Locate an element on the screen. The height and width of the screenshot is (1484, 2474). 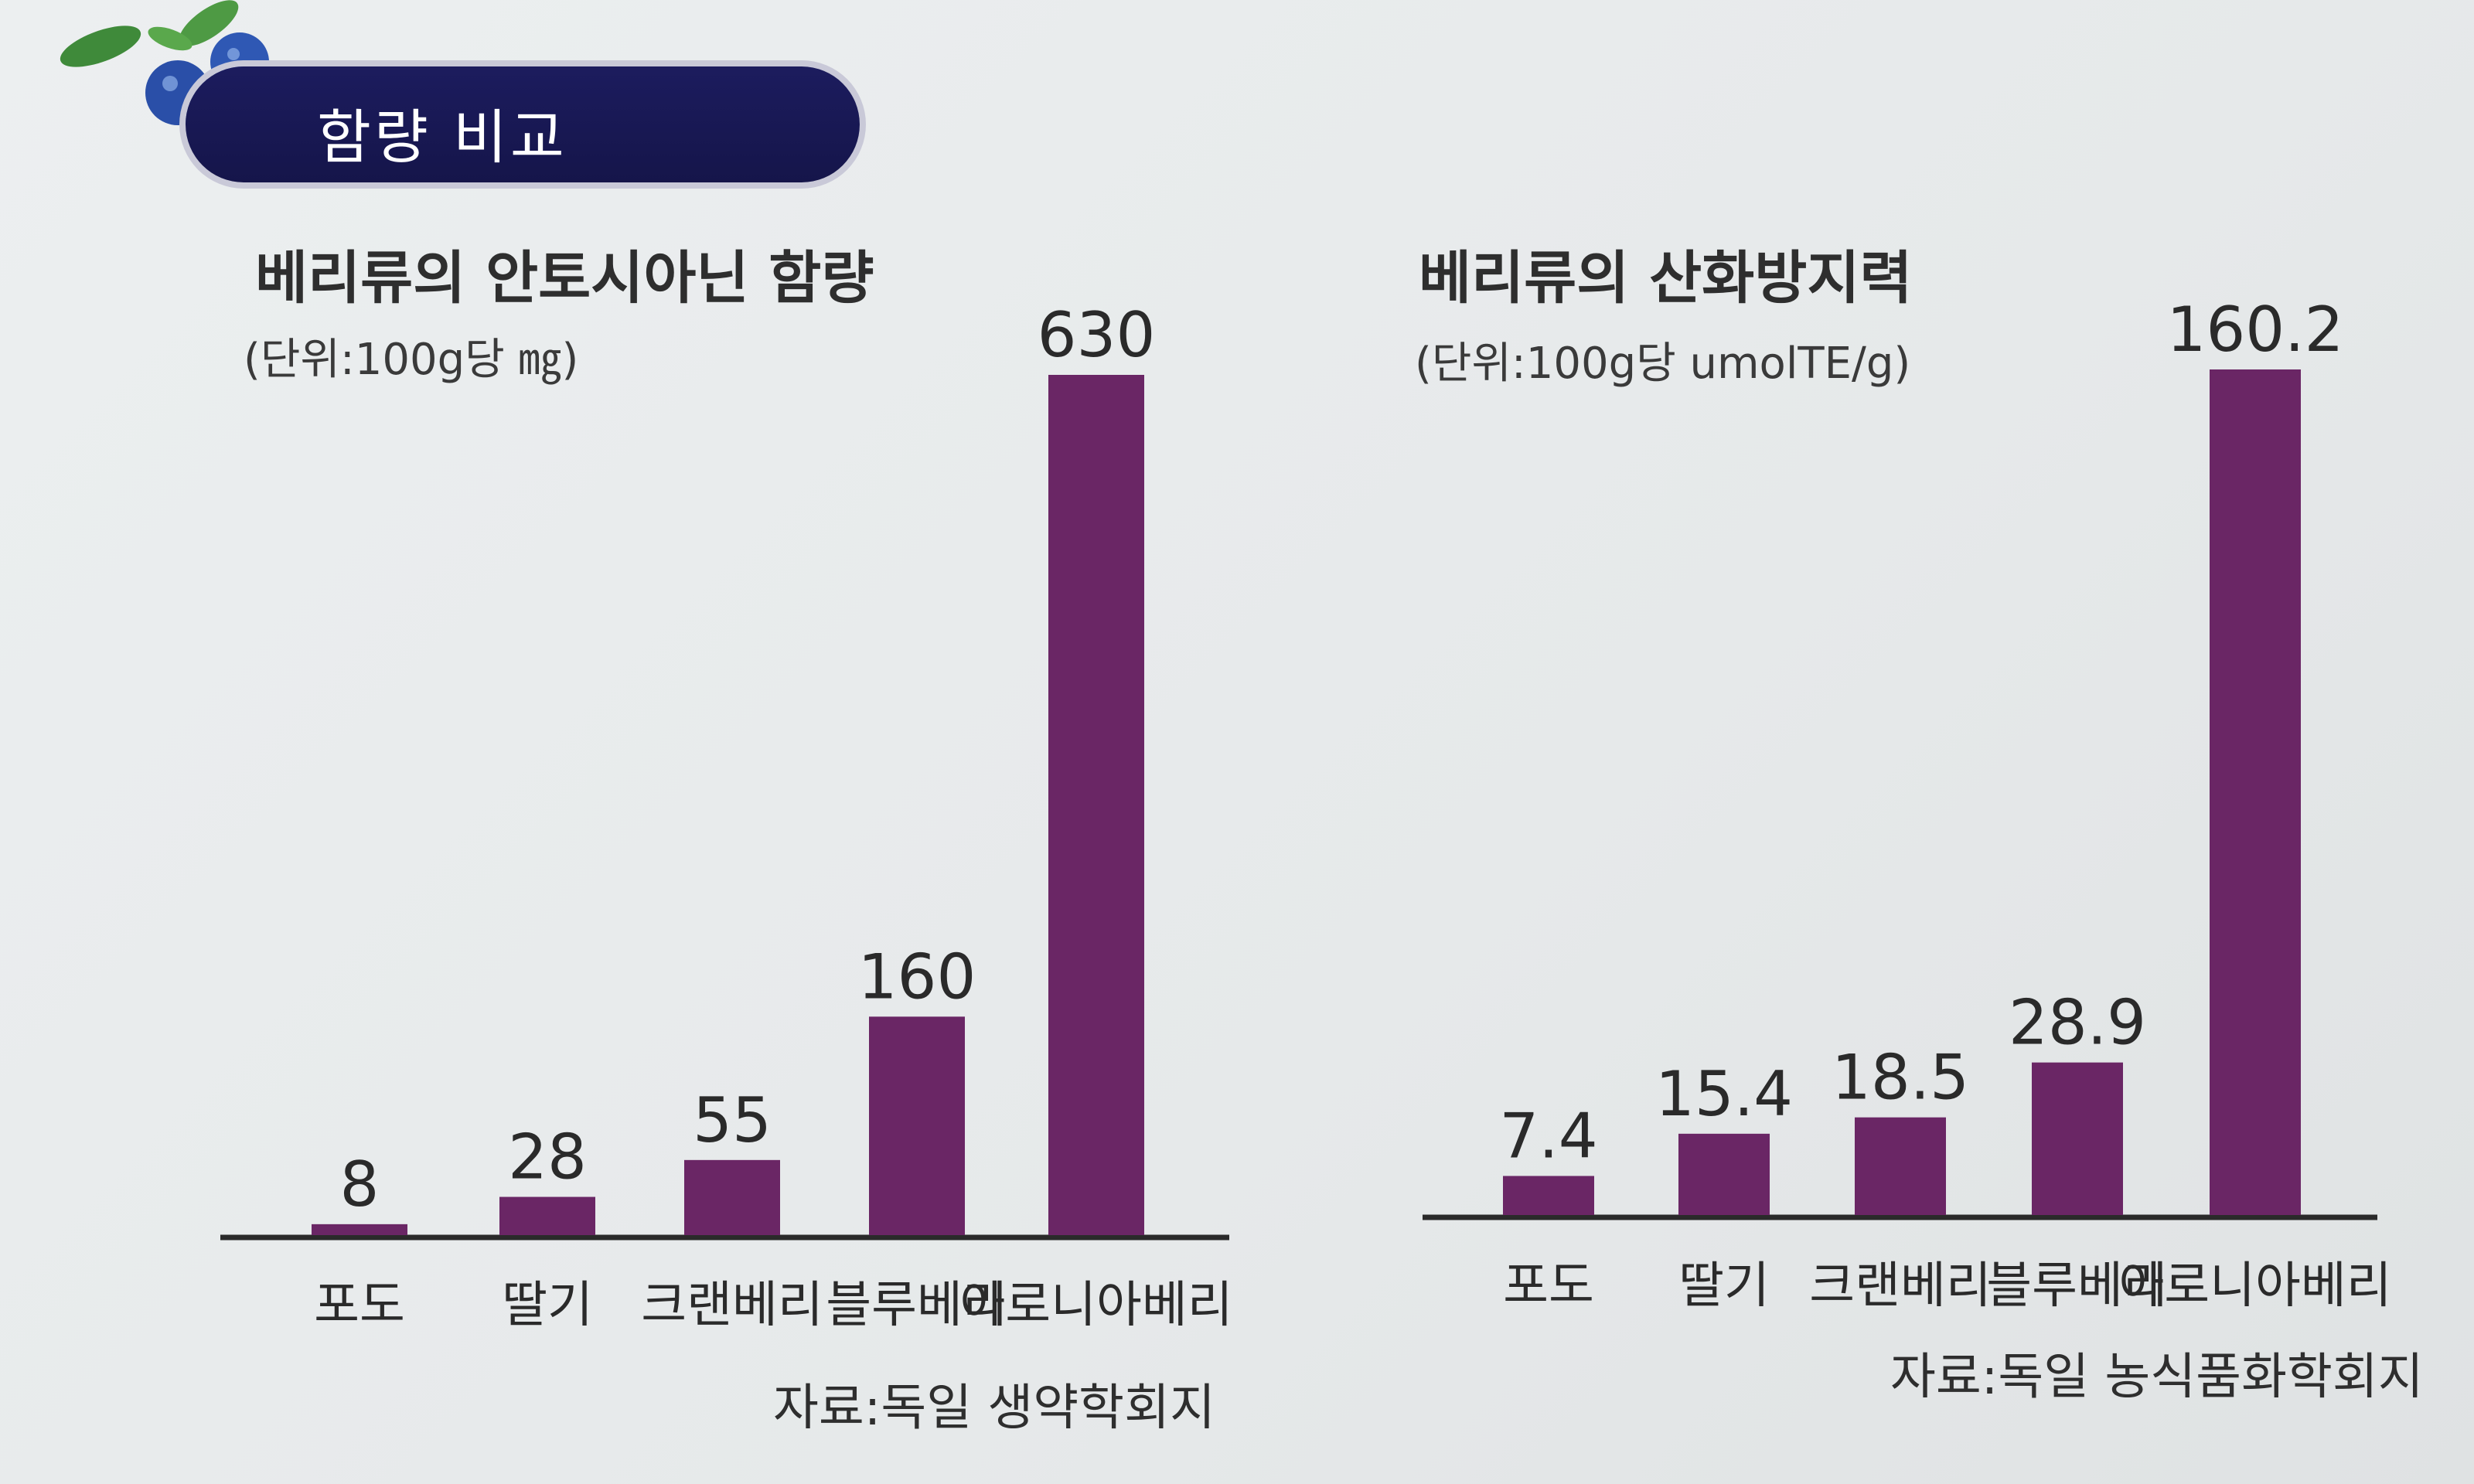
chart-source: 자료:독일 생약학회지 is located at coordinates (994, 1408).